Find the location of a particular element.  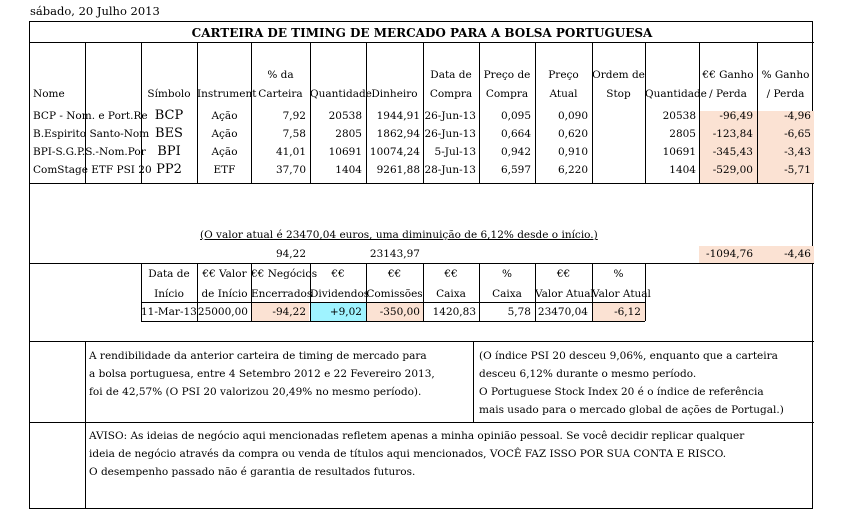

total-loss-highlight-eur is located at coordinates (728, 254).